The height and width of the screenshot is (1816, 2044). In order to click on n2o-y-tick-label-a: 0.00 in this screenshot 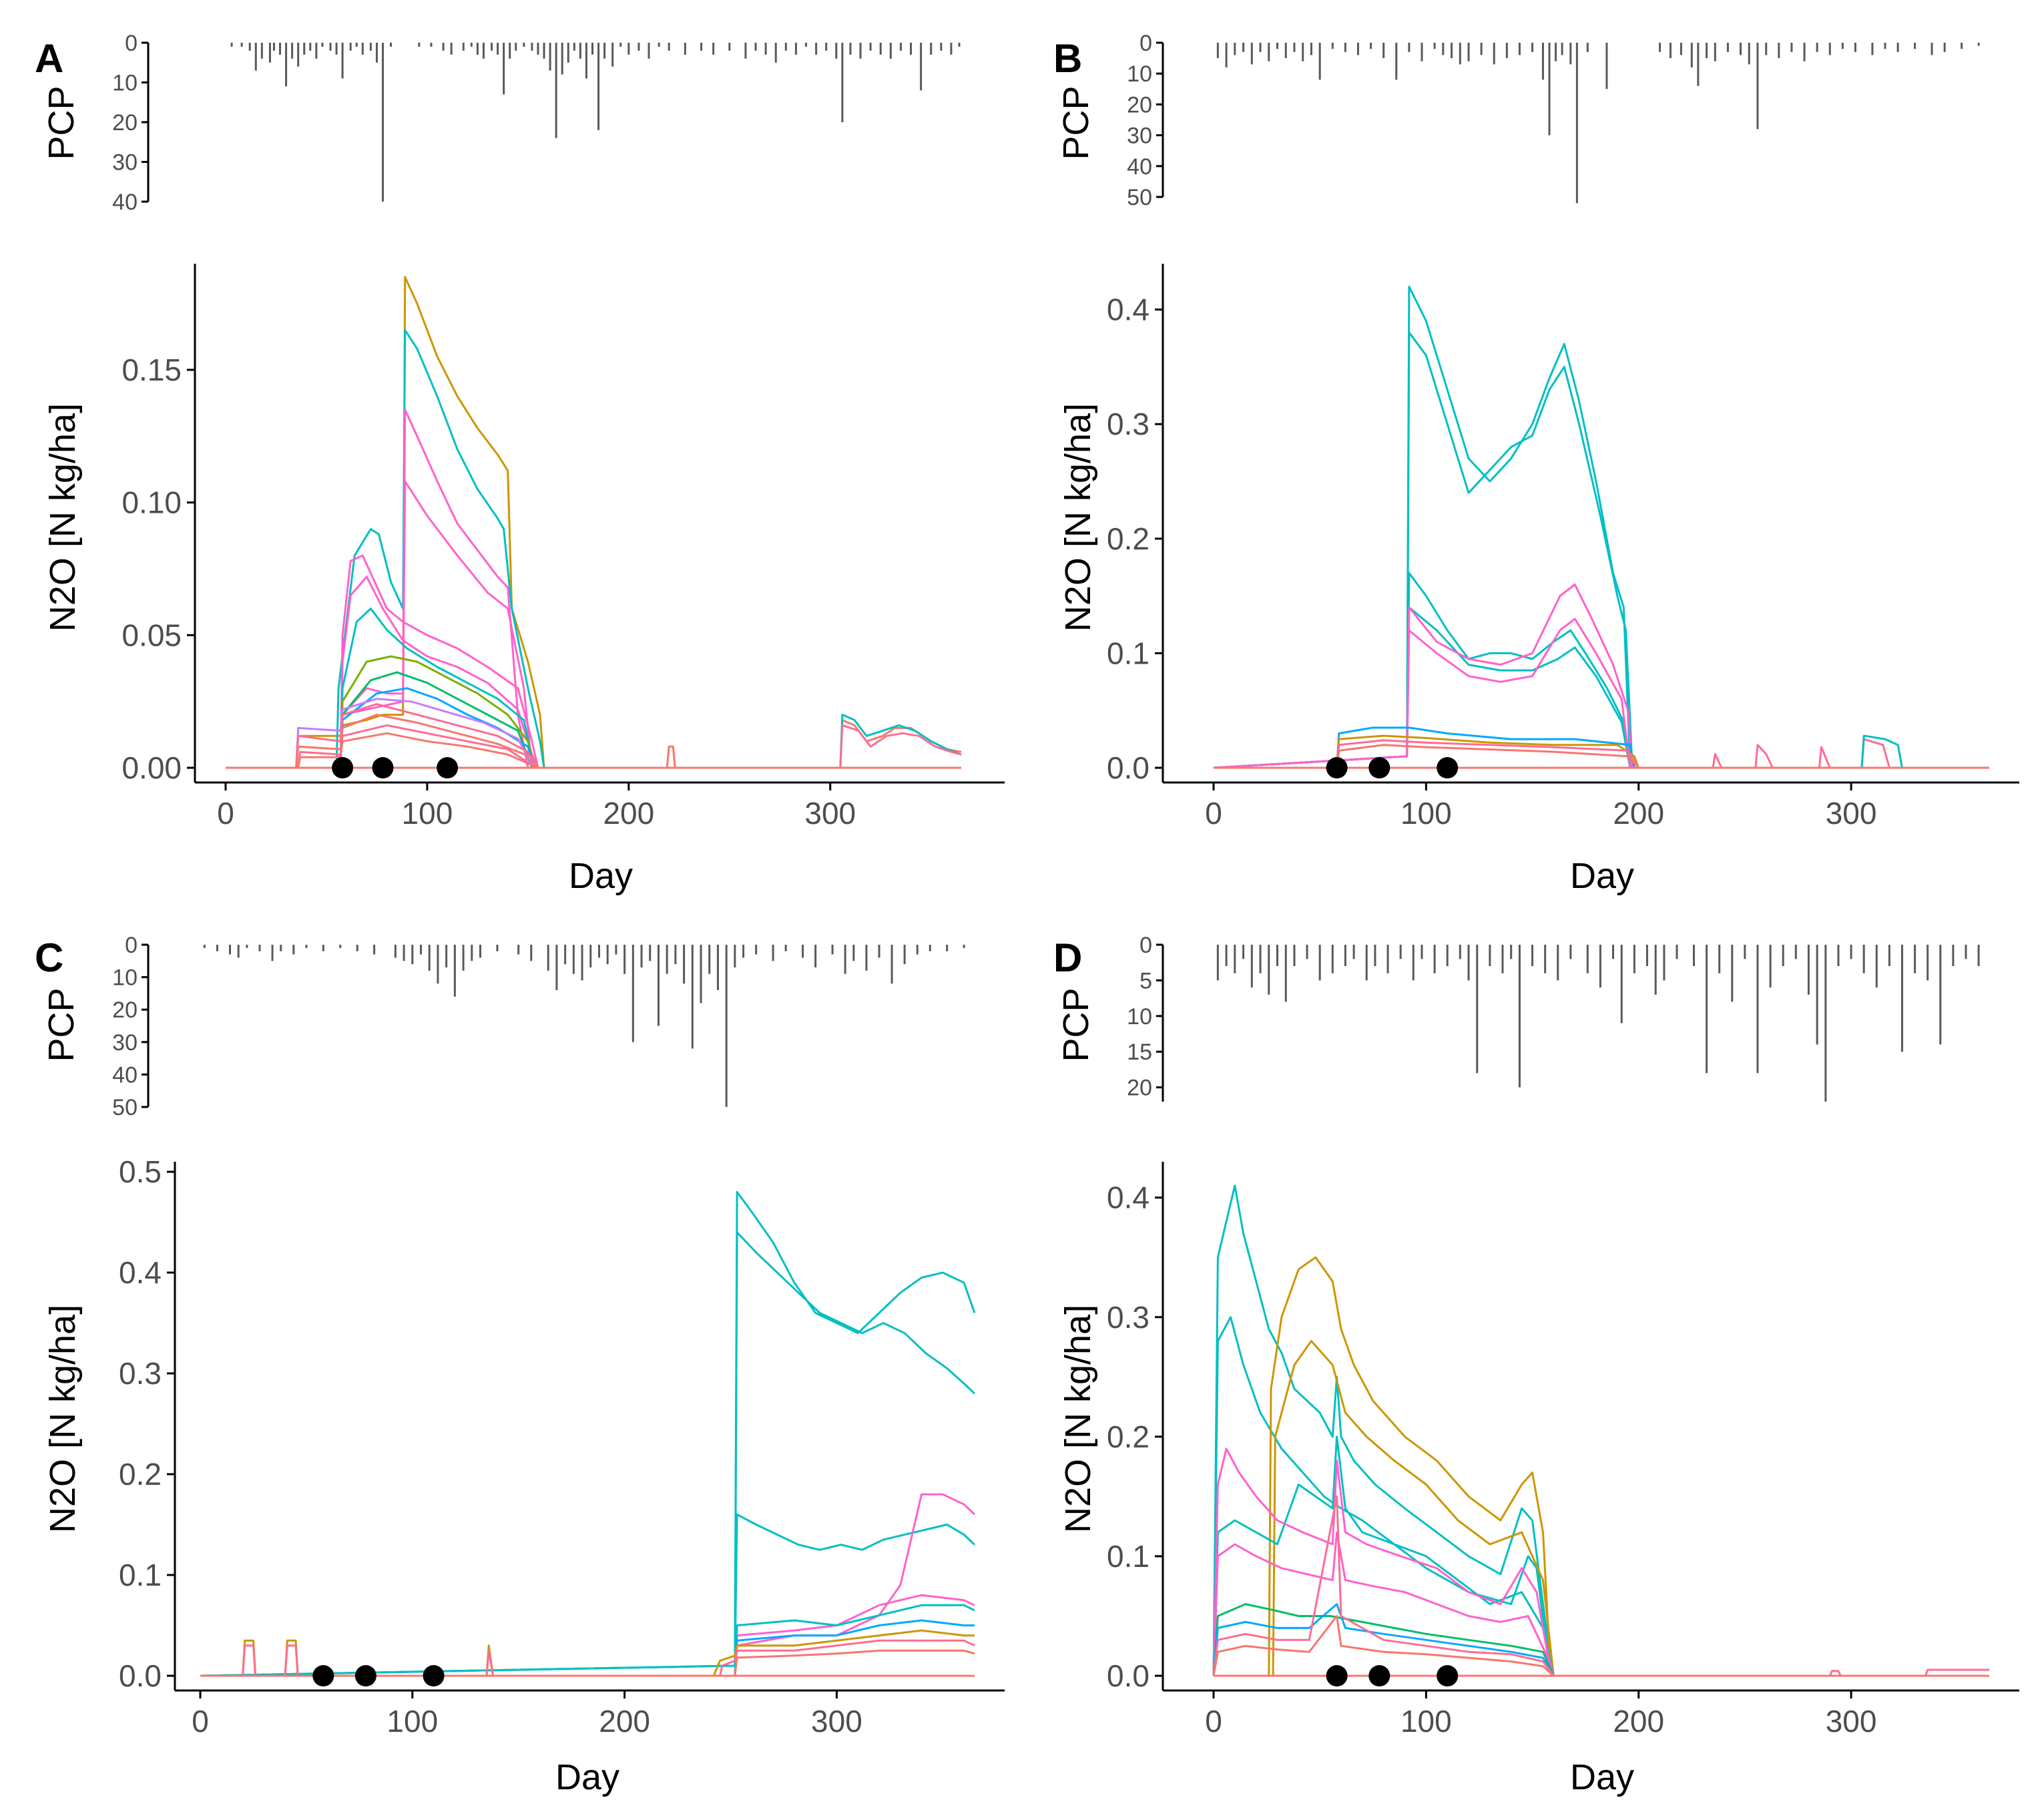, I will do `click(151, 767)`.